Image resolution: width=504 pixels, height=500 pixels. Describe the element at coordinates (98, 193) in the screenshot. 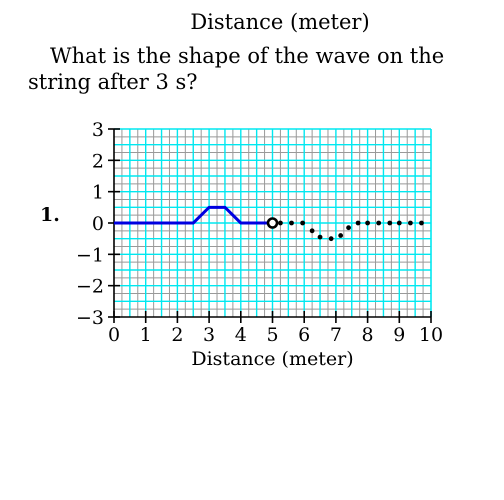

I see `y-tick-label: 1` at that location.